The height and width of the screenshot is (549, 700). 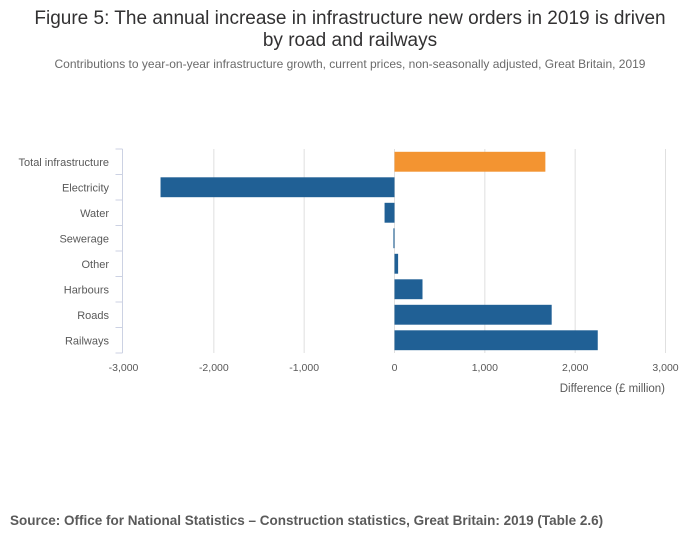 What do you see at coordinates (94, 214) in the screenshot?
I see `category-label: Water` at bounding box center [94, 214].